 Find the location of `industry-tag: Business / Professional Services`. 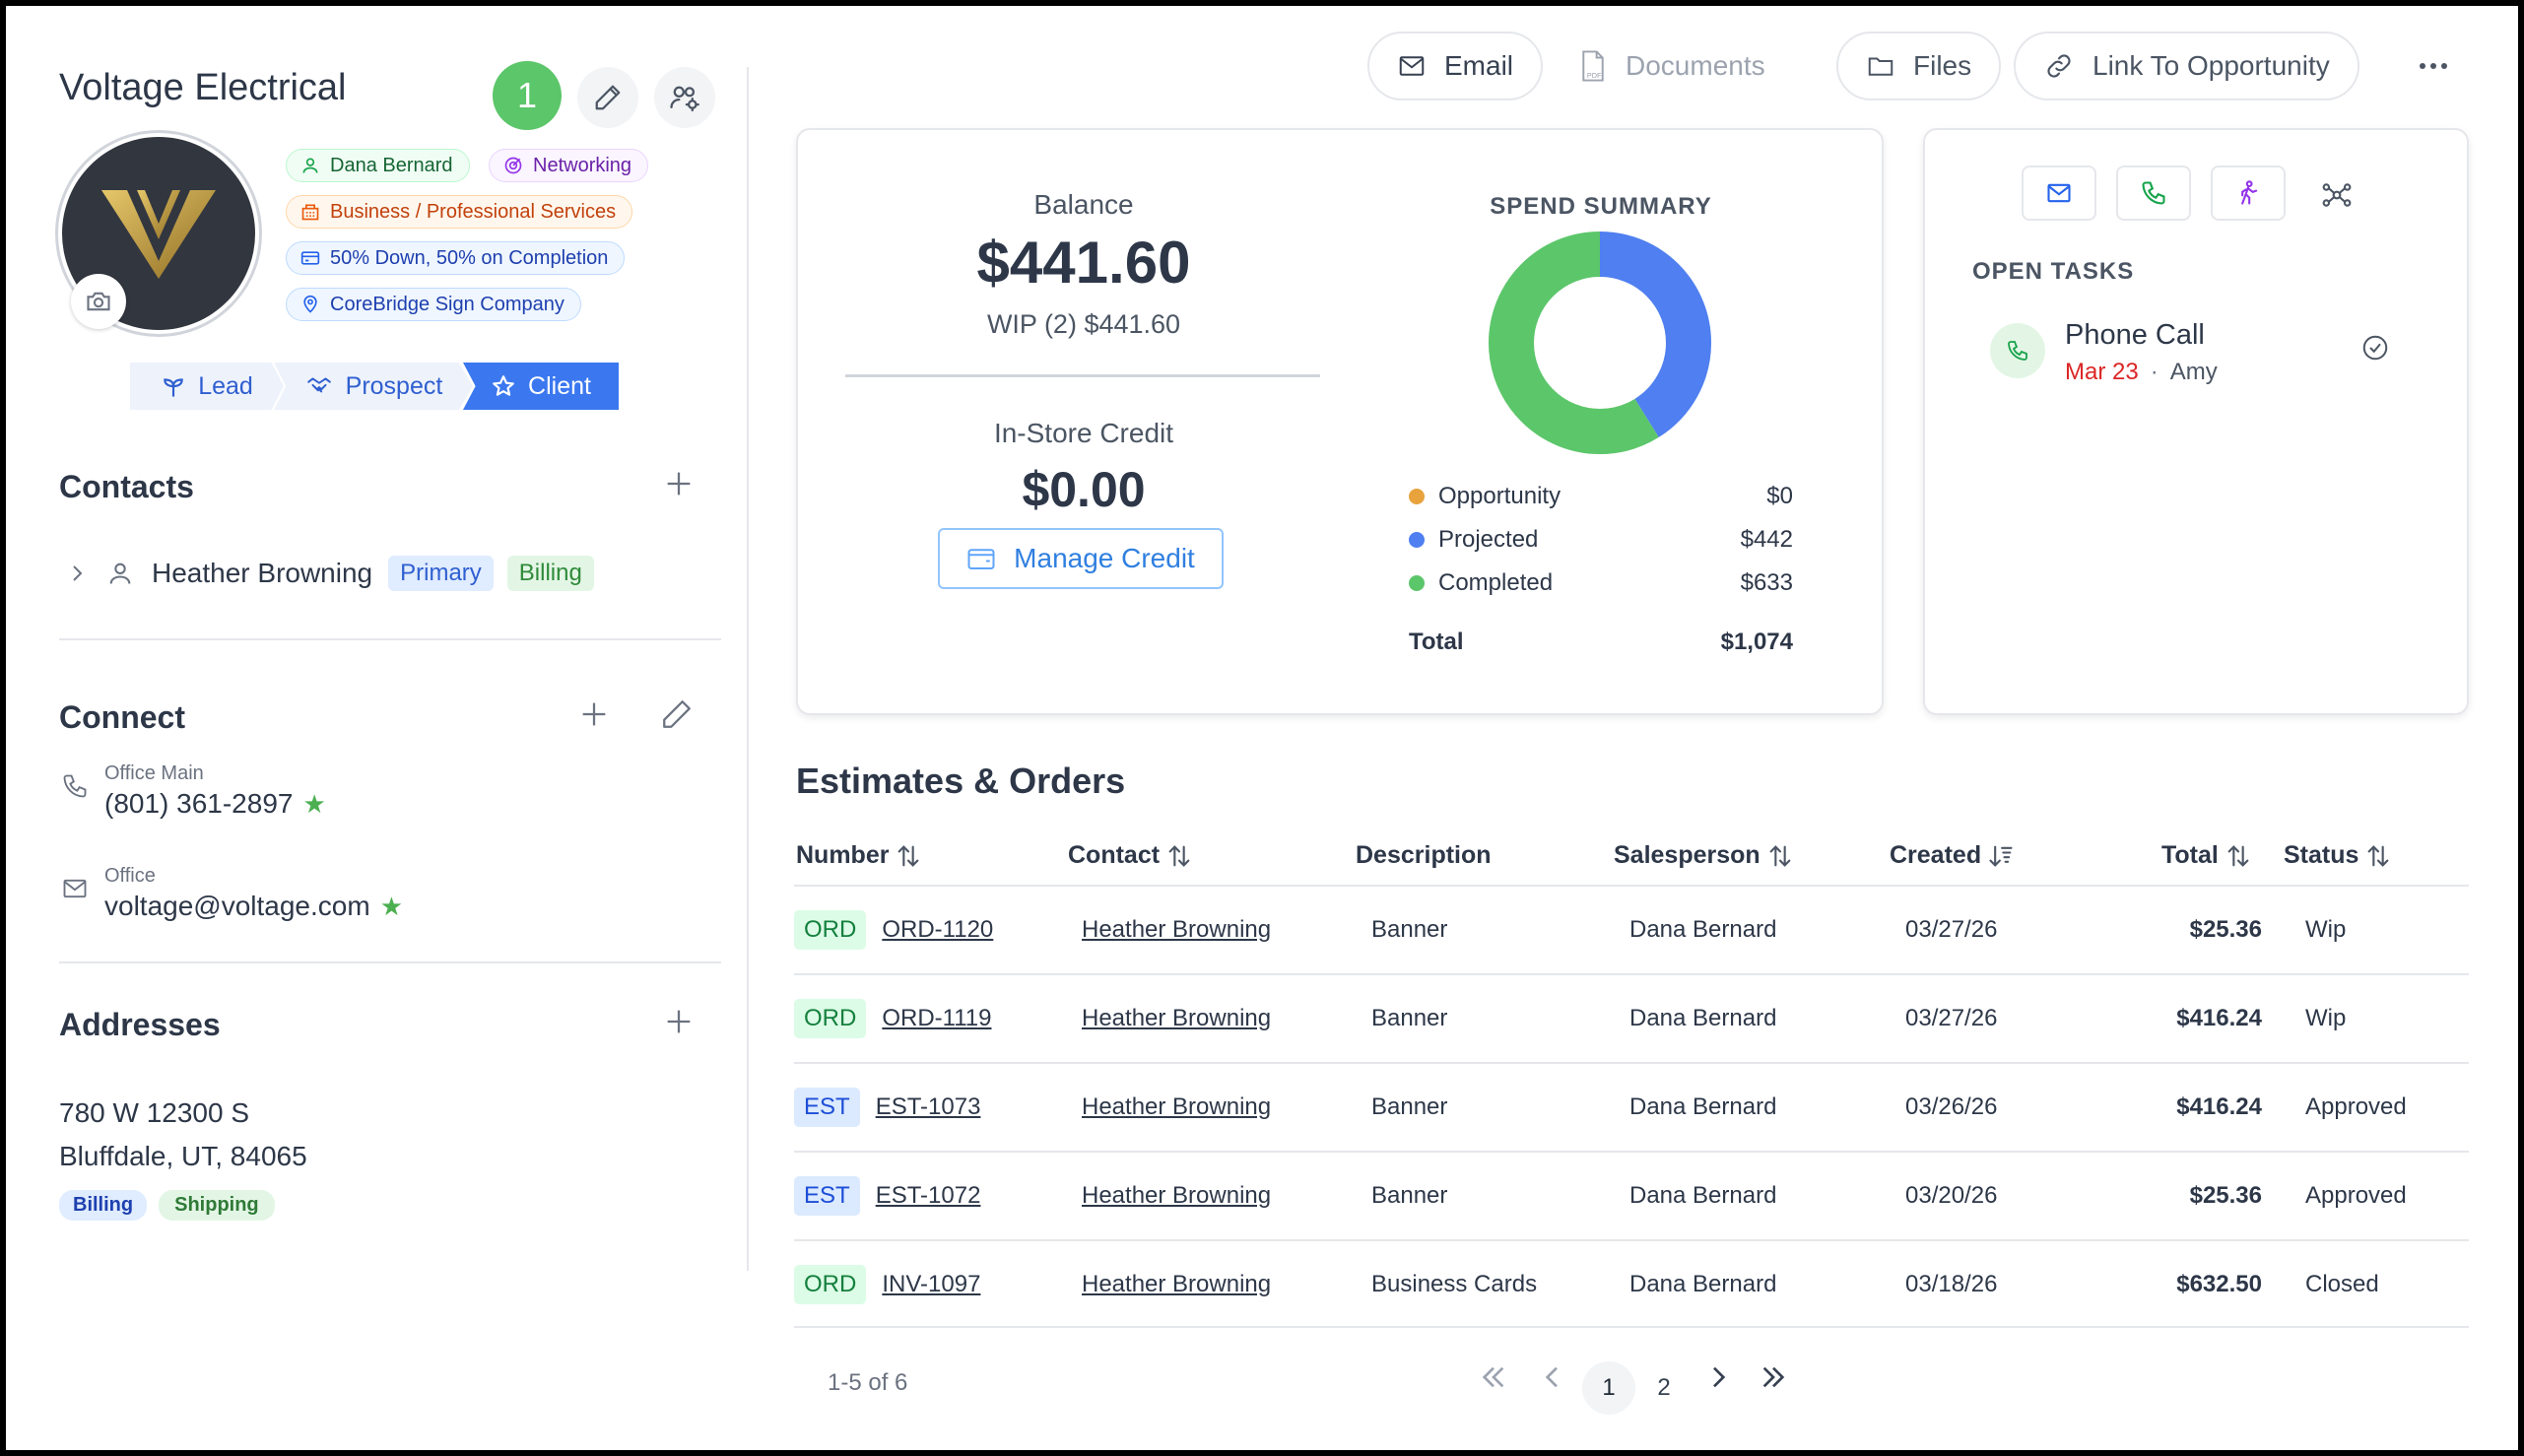

industry-tag: Business / Professional Services is located at coordinates (459, 212).